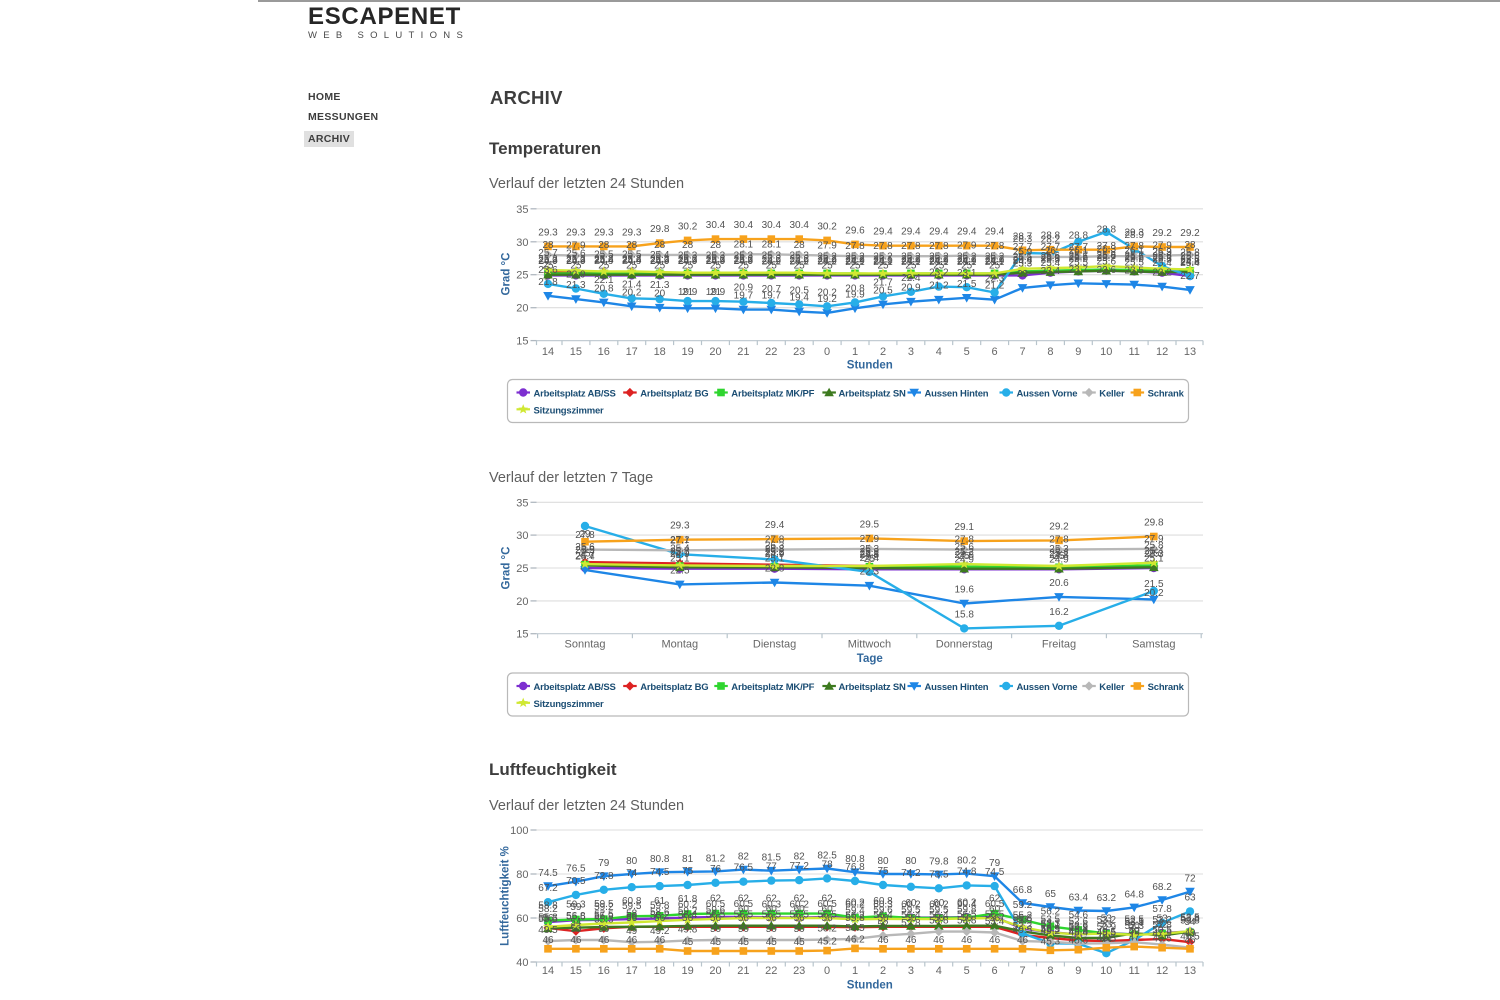 The height and width of the screenshot is (1000, 1500). I want to click on svg-text: 53.2, so click(1107, 920).